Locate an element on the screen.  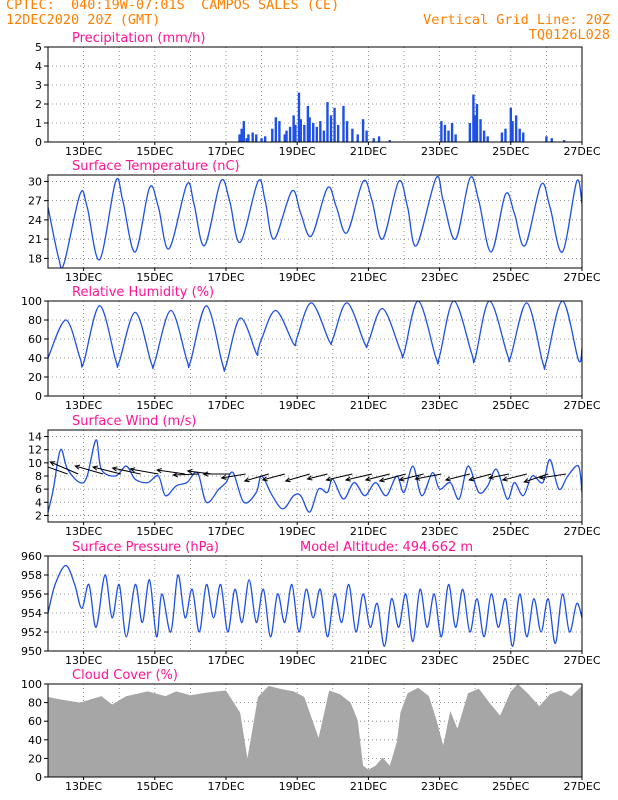
y-tick-label: 0 is located at coordinates (38, 396).